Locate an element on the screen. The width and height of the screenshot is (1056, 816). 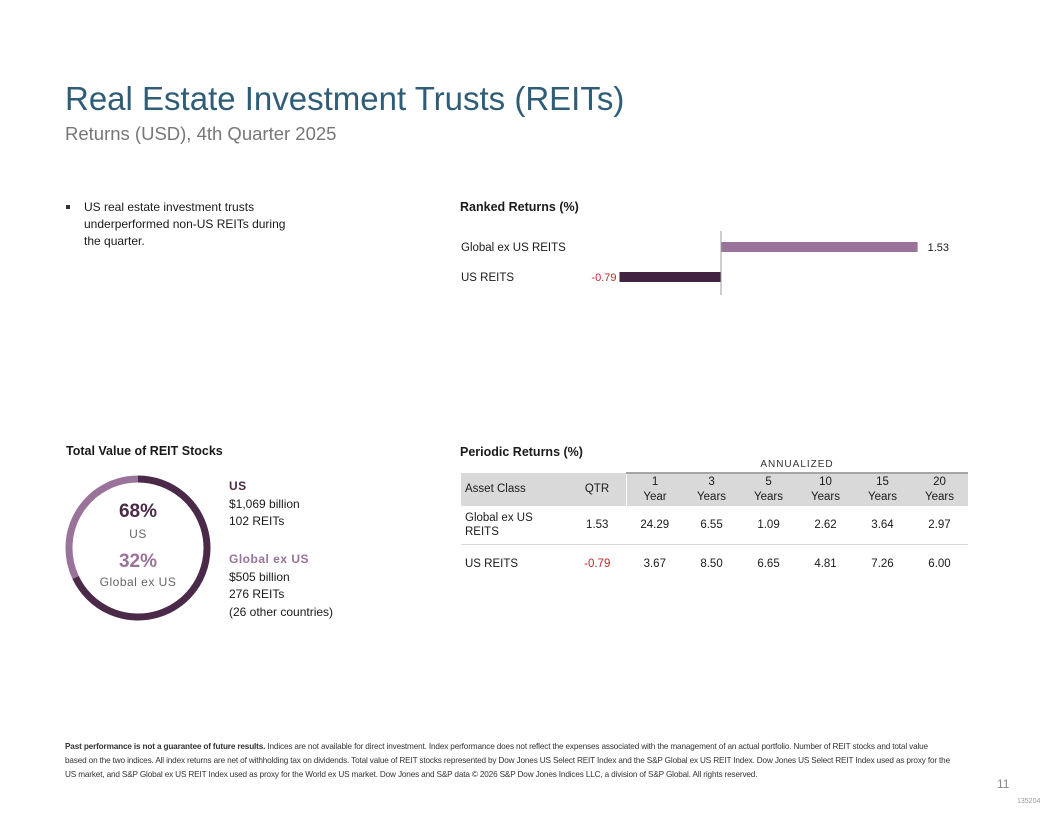
us-legend-heading: US is located at coordinates (238, 486).